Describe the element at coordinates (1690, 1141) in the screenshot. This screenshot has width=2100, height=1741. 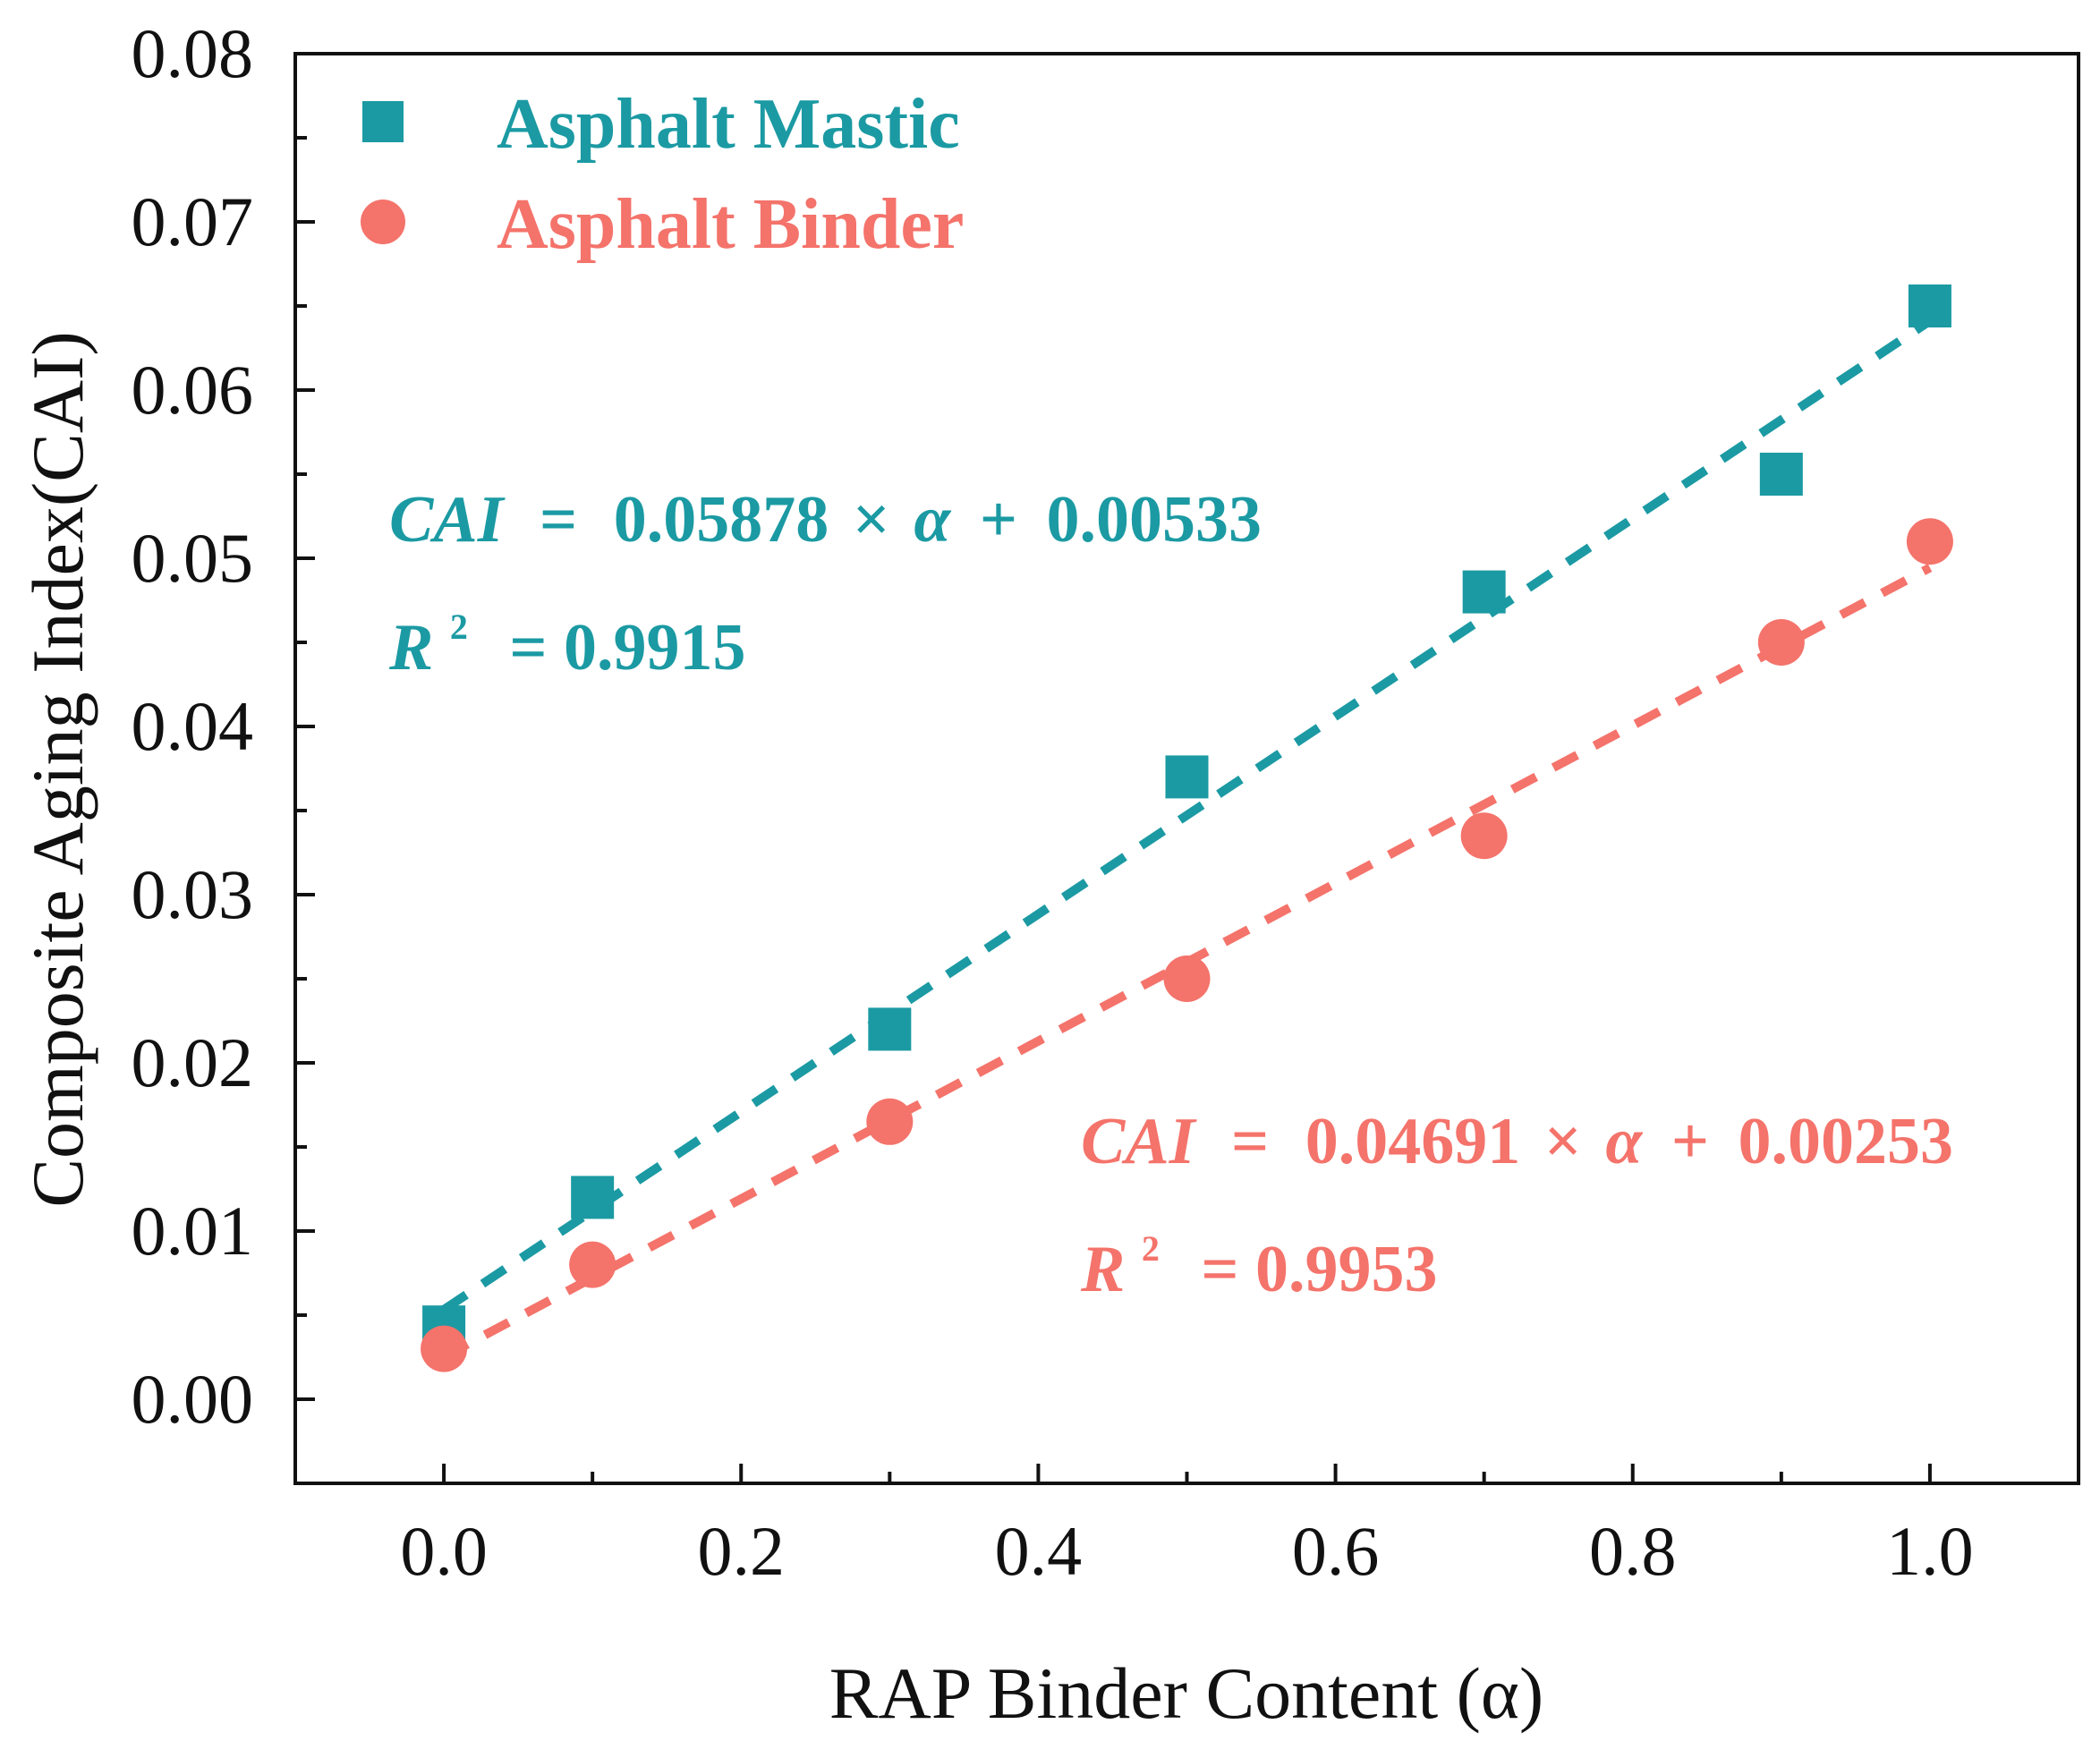
I see `eq-binder-plus: +` at that location.